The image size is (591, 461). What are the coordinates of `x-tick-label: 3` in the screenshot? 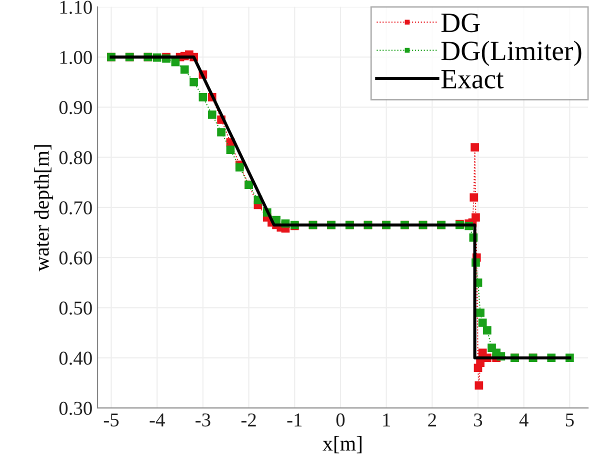 It's located at (478, 420).